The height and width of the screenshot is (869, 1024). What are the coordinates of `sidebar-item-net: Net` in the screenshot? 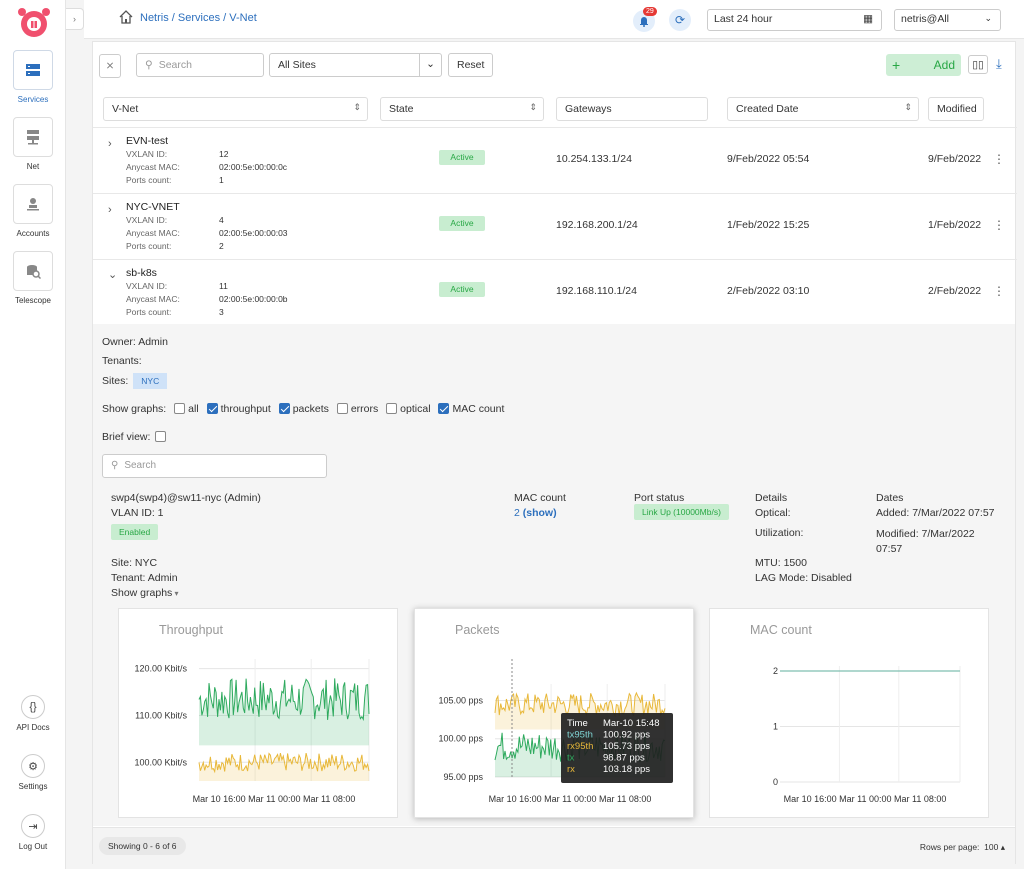 It's located at (33, 144).